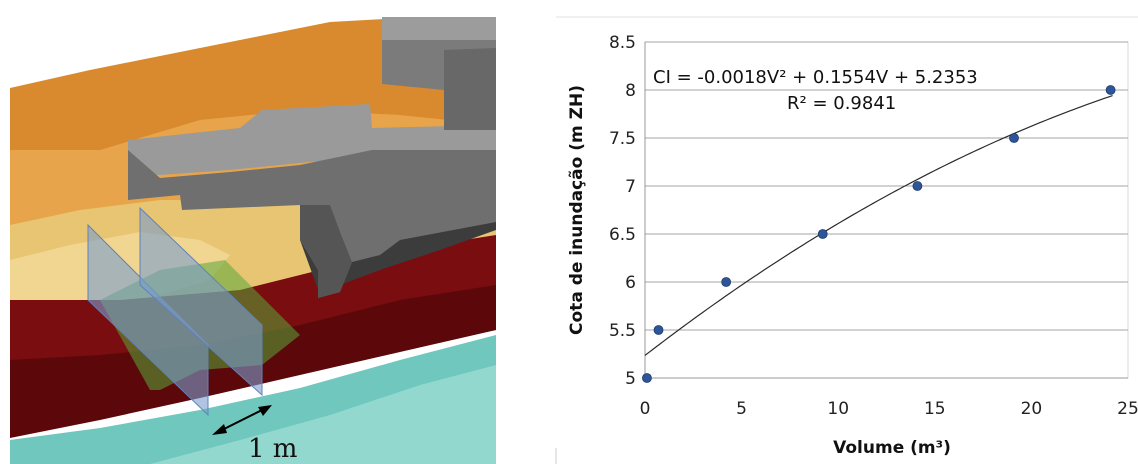  Describe the element at coordinates (815, 77) in the screenshot. I see `trendline-equation: CI = -0.0018V² + 0.1554V + 5.2353` at that location.